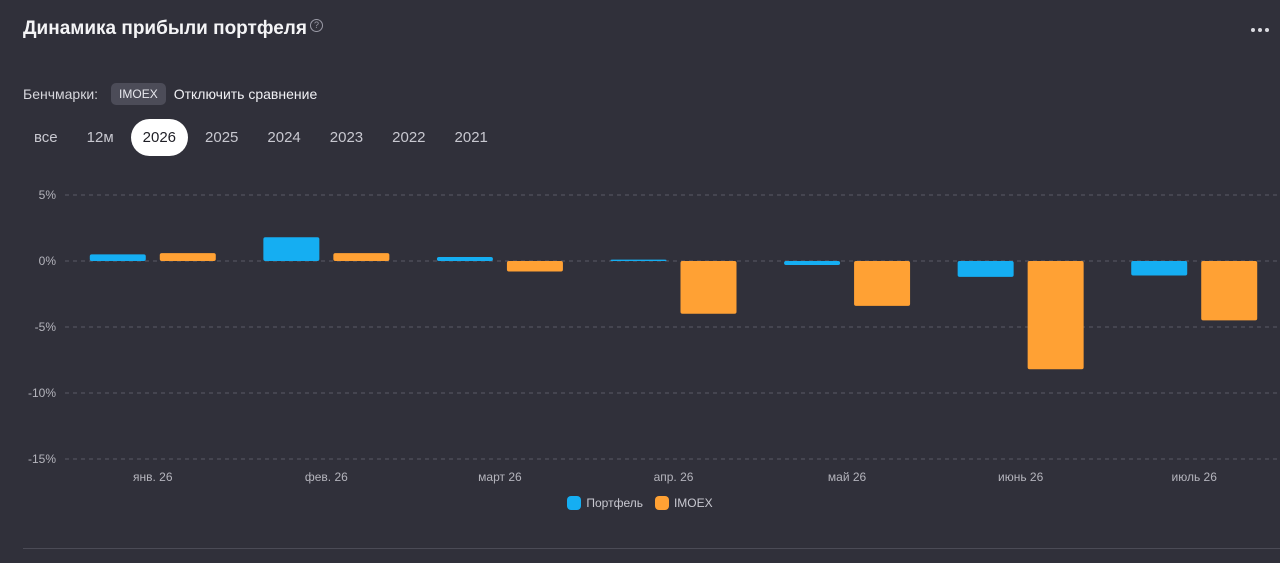 The image size is (1280, 563). I want to click on x-tick-label: март 26, so click(500, 477).